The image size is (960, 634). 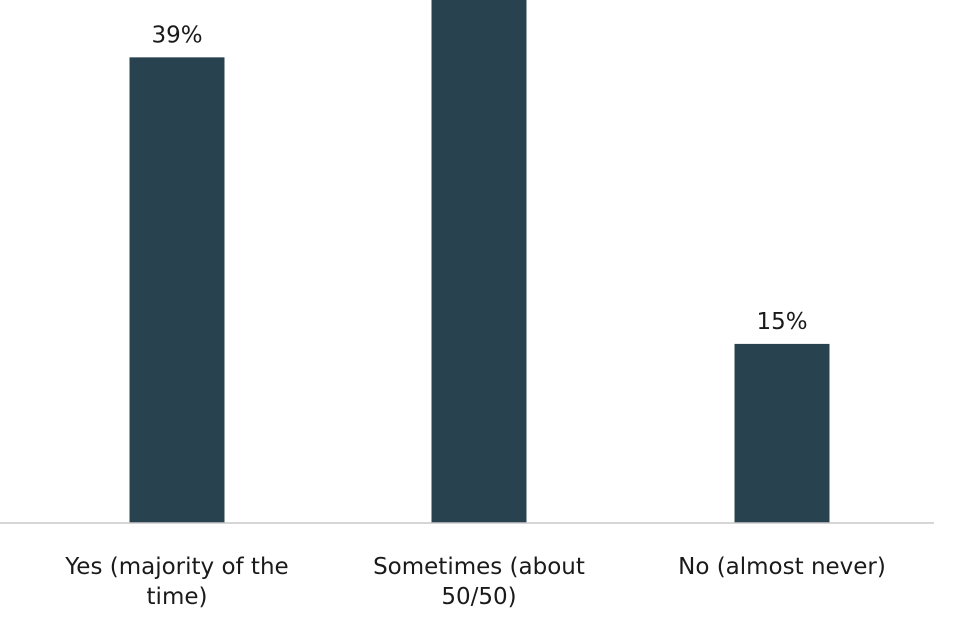 What do you see at coordinates (176, 35) in the screenshot?
I see `bar-value-label-1: 39%` at bounding box center [176, 35].